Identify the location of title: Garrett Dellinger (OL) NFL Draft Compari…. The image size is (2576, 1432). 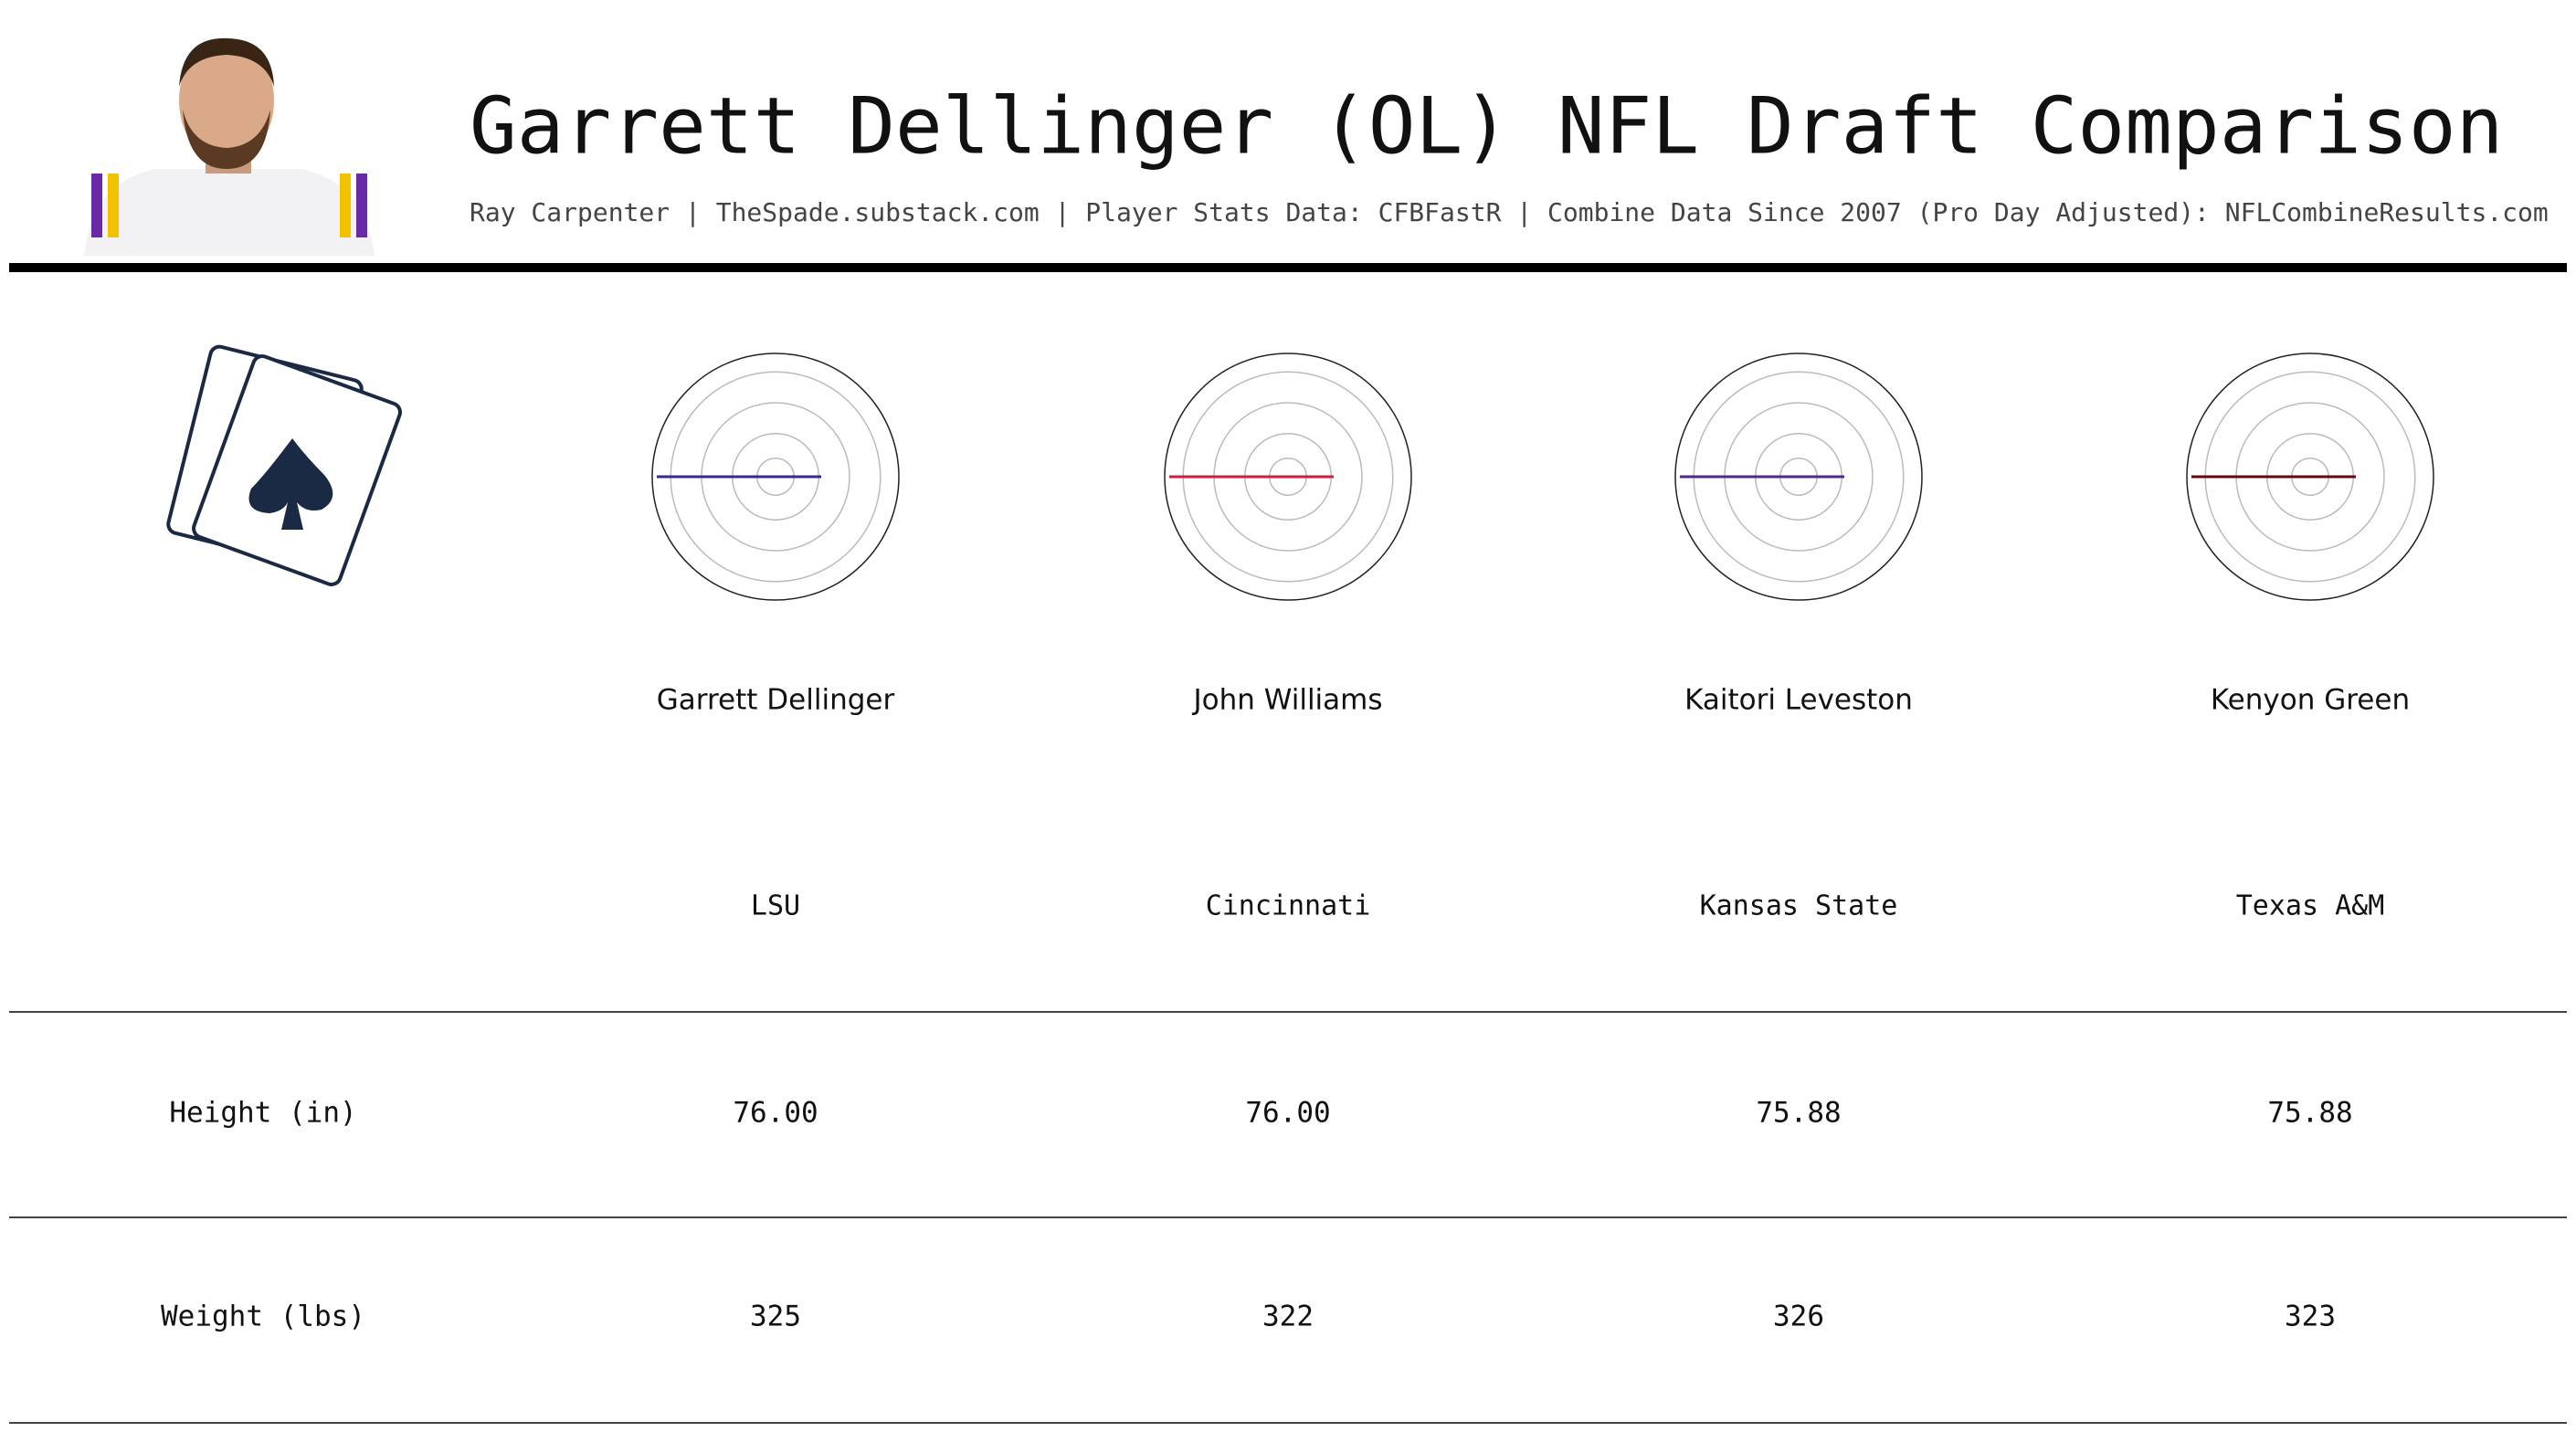
(1486, 126).